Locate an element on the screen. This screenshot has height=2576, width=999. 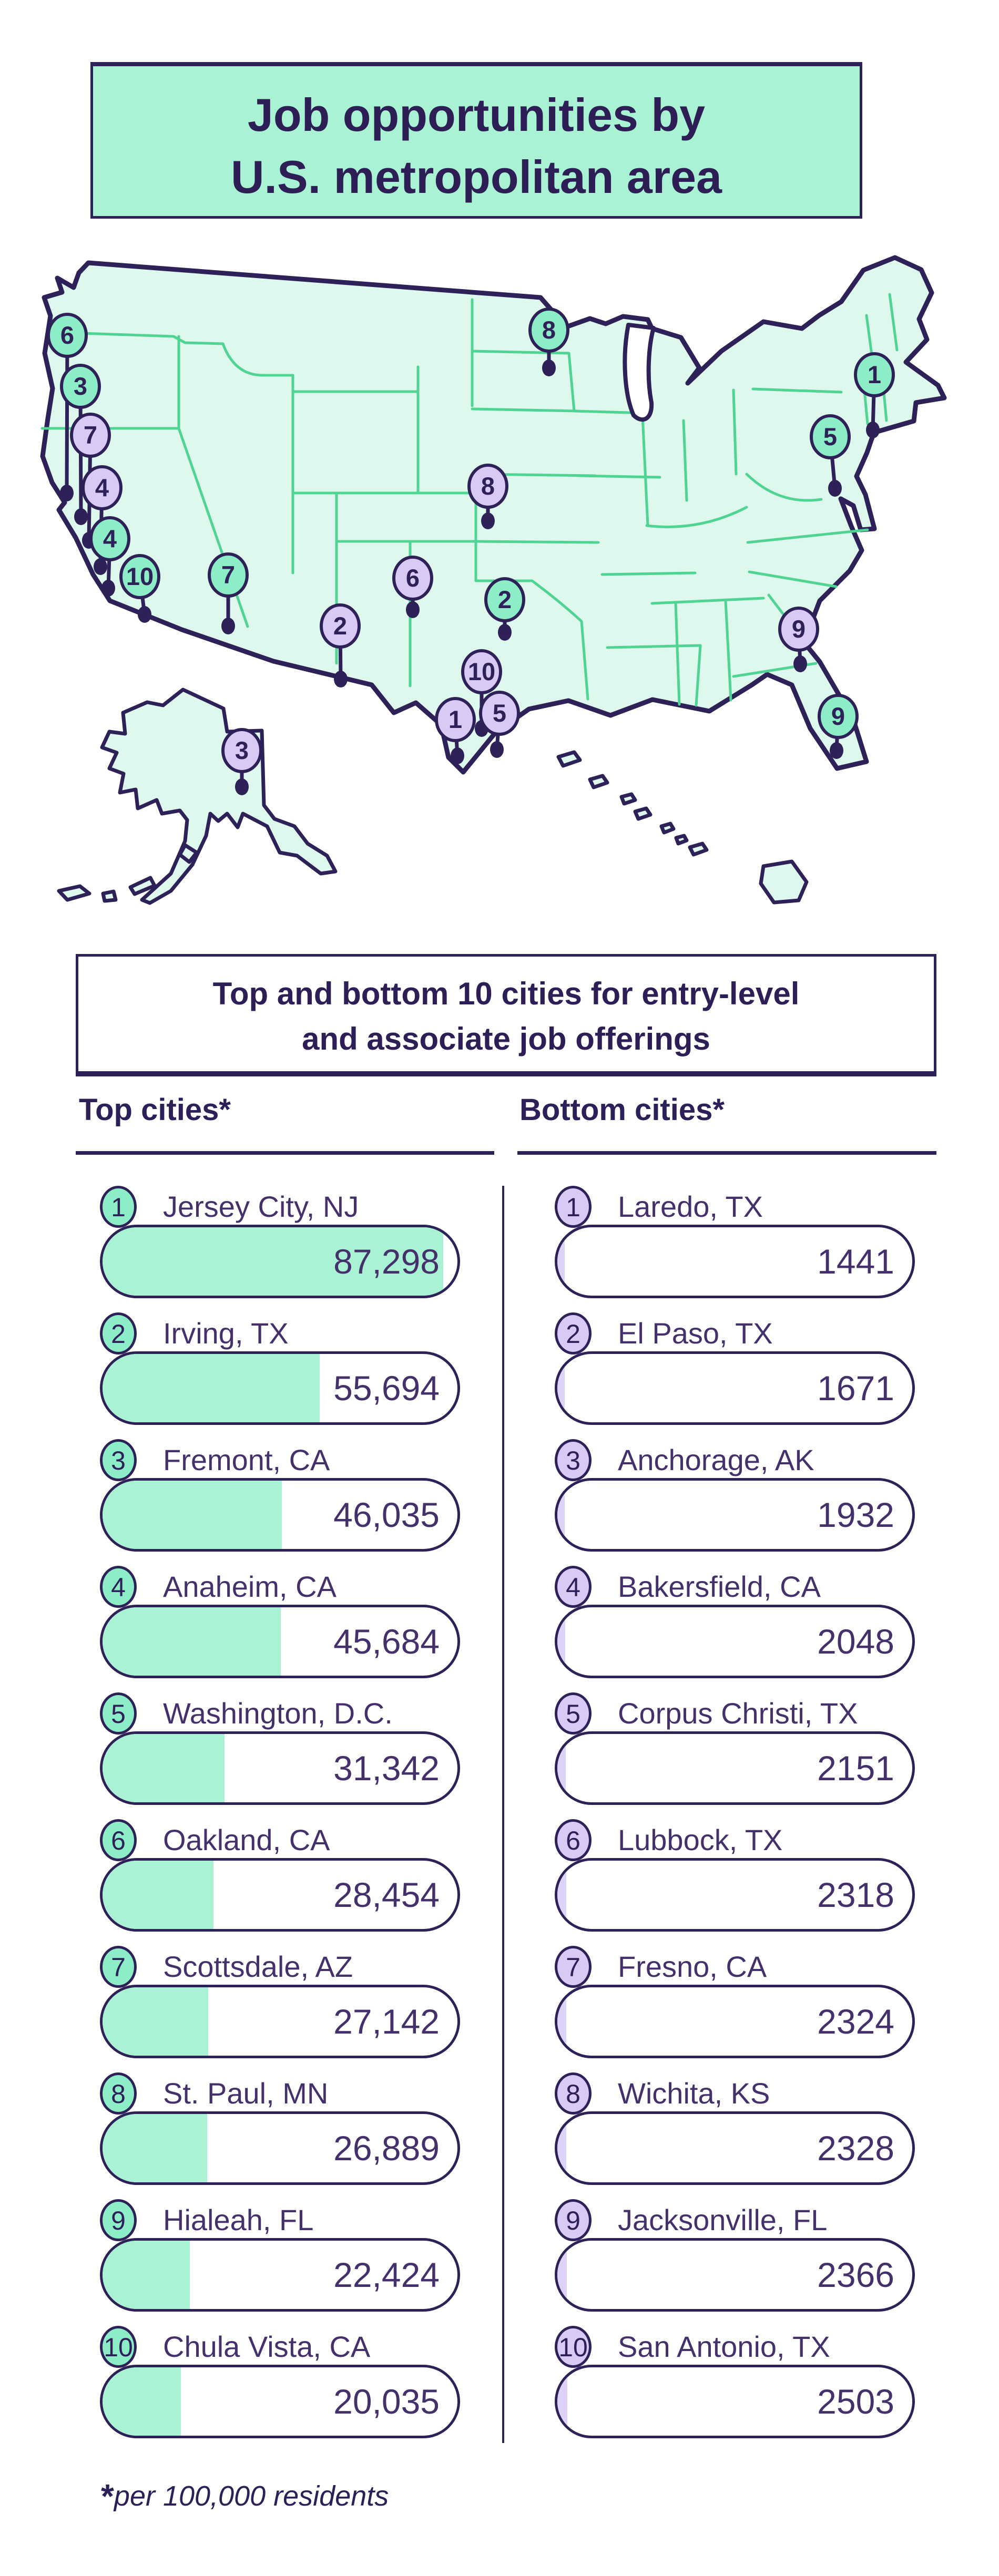
marker-number: 5 is located at coordinates (499, 713).